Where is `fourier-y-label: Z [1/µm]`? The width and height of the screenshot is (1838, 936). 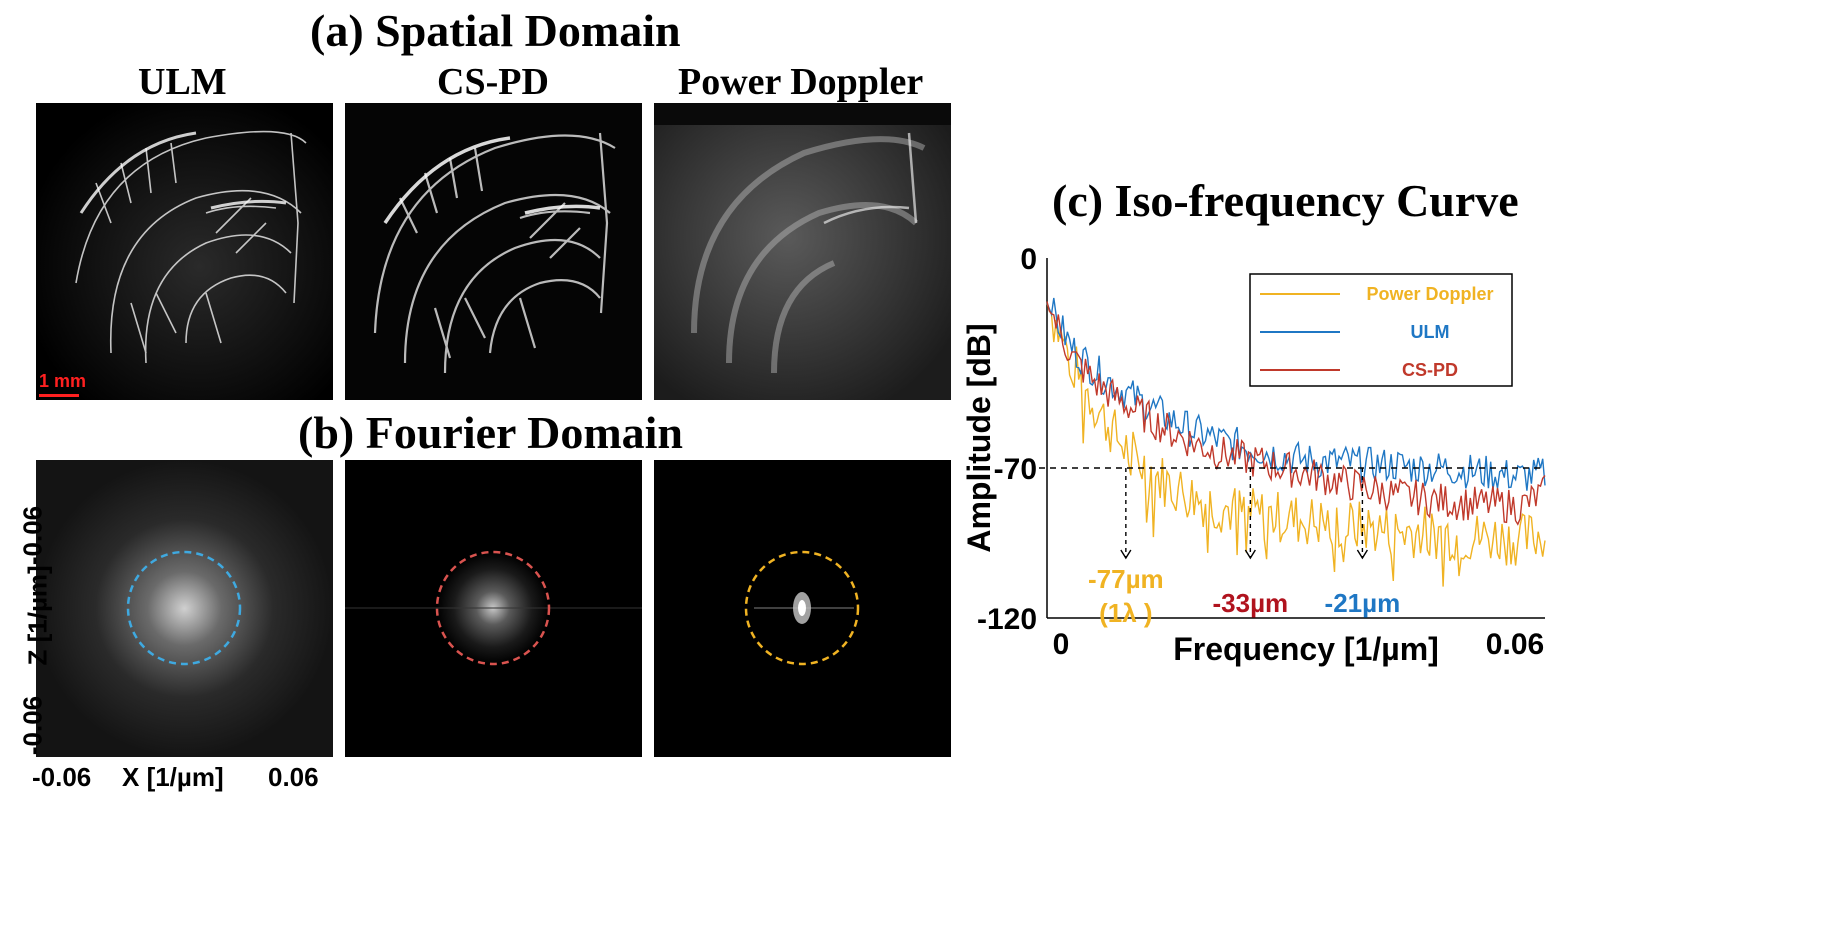 fourier-y-label: Z [1/µm] is located at coordinates (38, 615).